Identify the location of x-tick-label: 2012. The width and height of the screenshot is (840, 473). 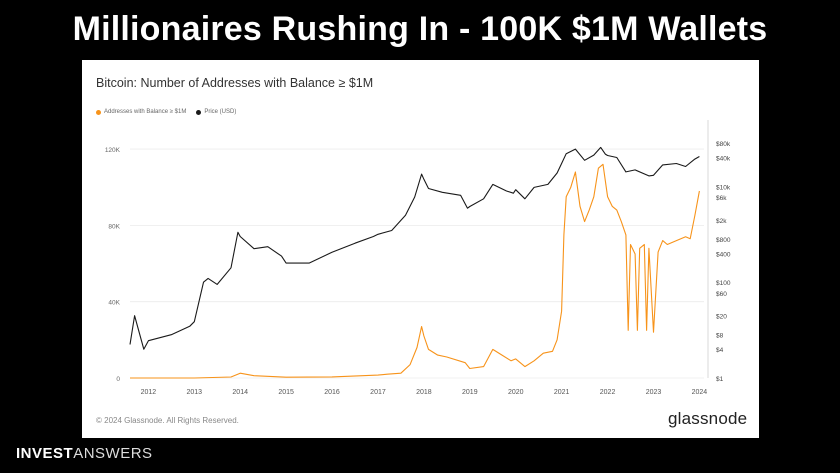
(149, 392).